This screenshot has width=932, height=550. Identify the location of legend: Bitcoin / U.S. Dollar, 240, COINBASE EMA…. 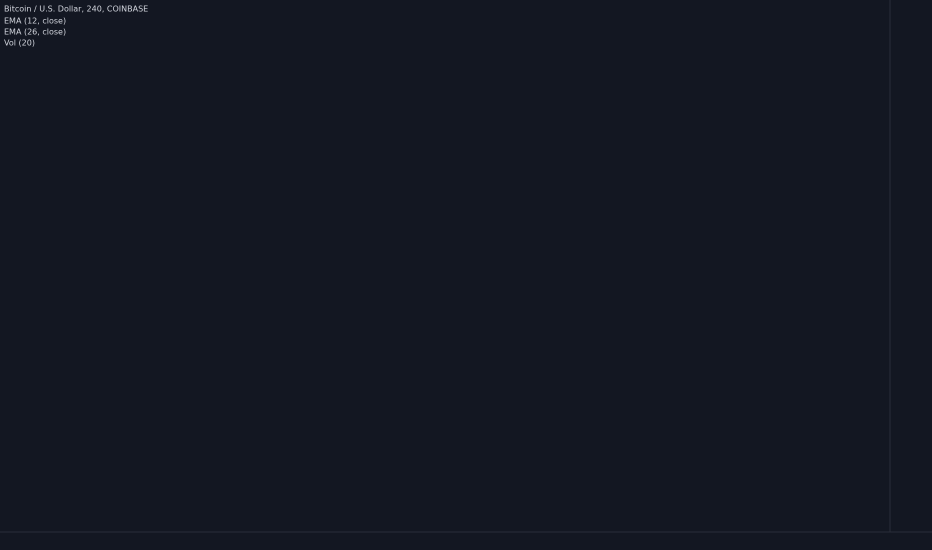
(76, 26).